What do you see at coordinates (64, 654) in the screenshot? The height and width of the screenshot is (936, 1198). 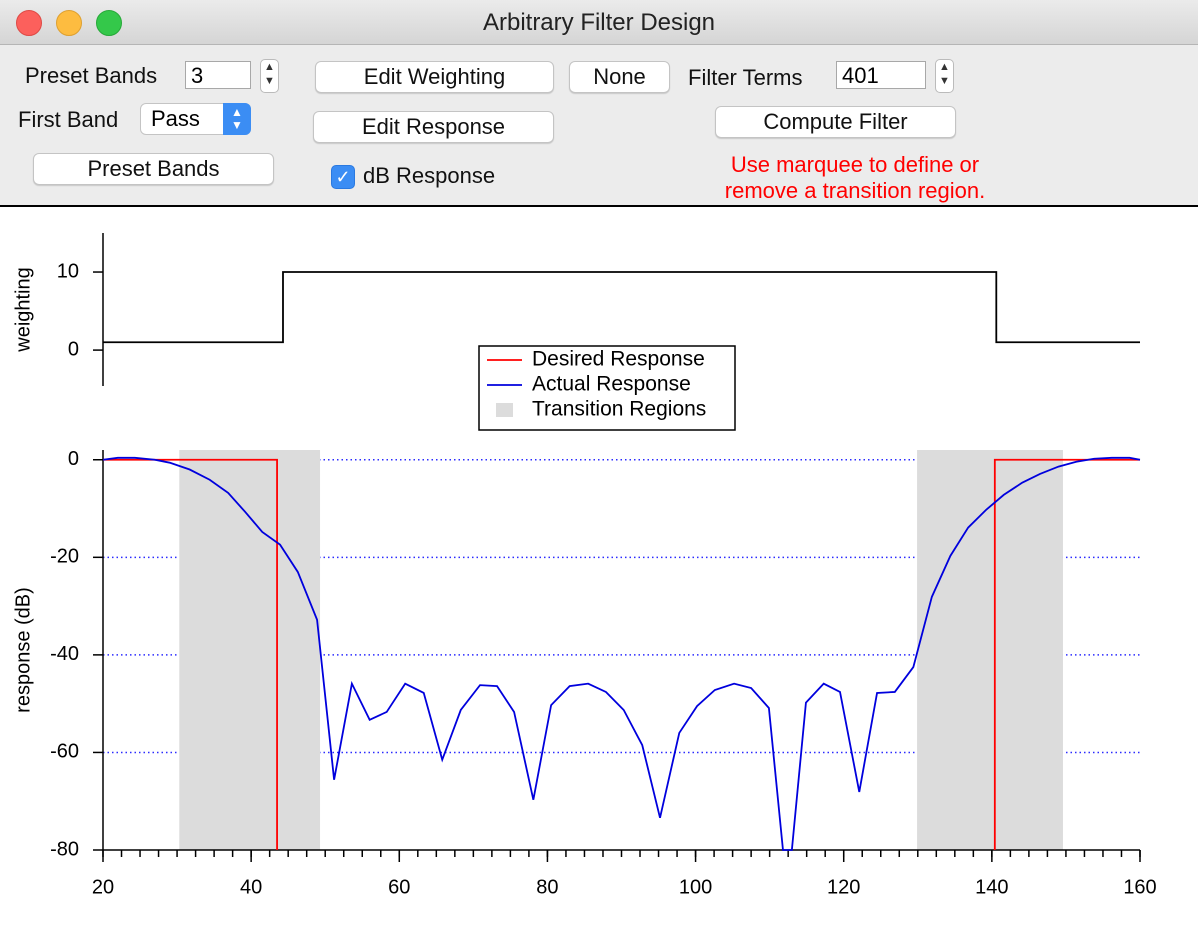 I see `y-tick-label: -40` at bounding box center [64, 654].